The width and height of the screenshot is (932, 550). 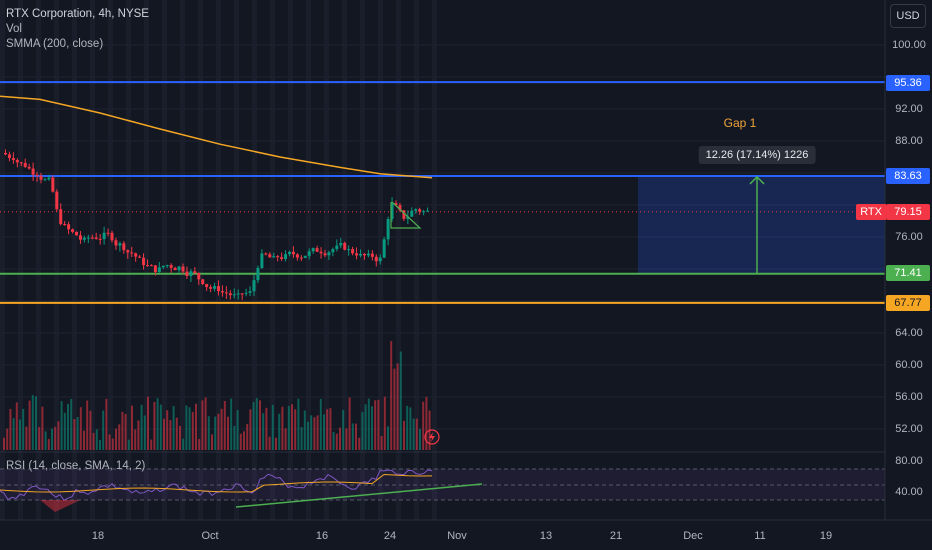 I want to click on symbol-legend: RTX Corporation, 4h, NYSE, so click(x=77, y=14).